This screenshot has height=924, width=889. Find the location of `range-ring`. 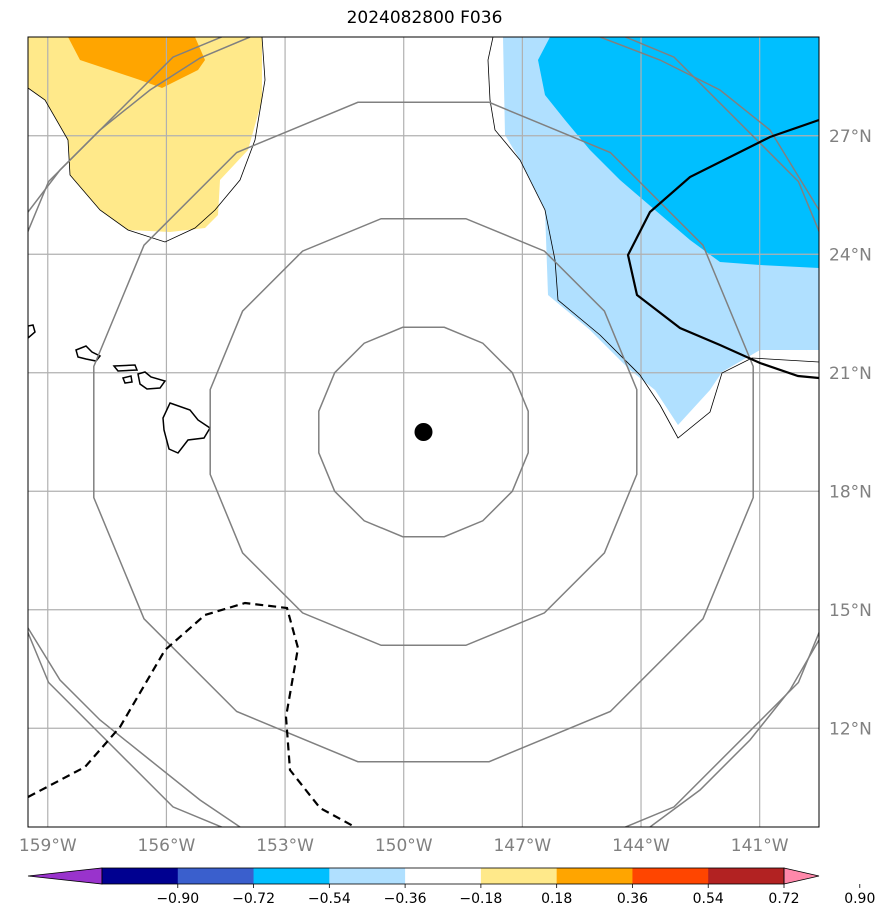

range-ring is located at coordinates (423, 432).